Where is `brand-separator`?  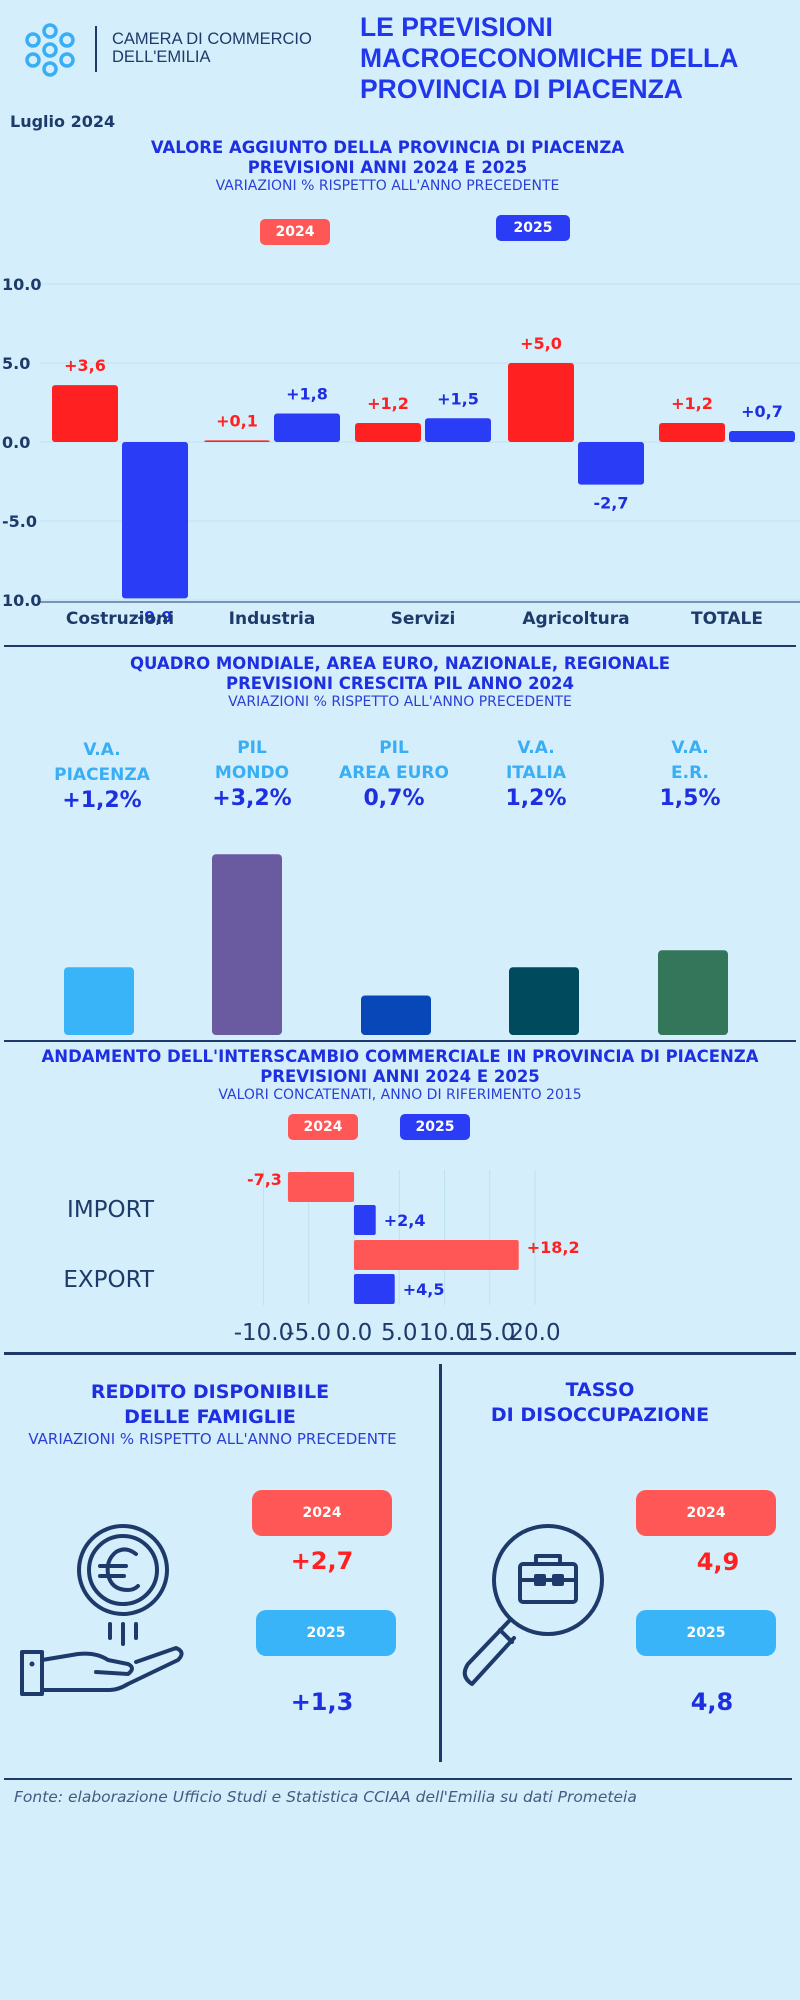
brand-separator is located at coordinates (96, 49).